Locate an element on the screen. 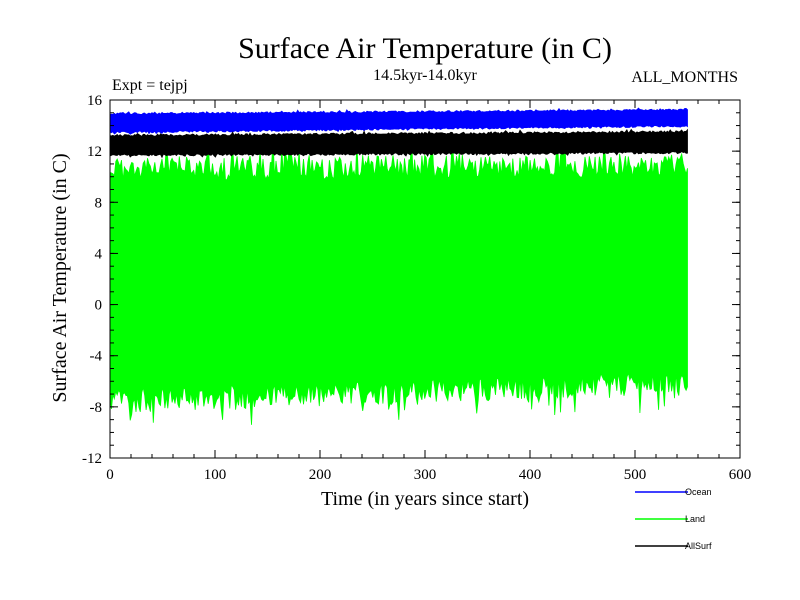 The image size is (800, 600). y-tick-label: 8 is located at coordinates (99, 203).